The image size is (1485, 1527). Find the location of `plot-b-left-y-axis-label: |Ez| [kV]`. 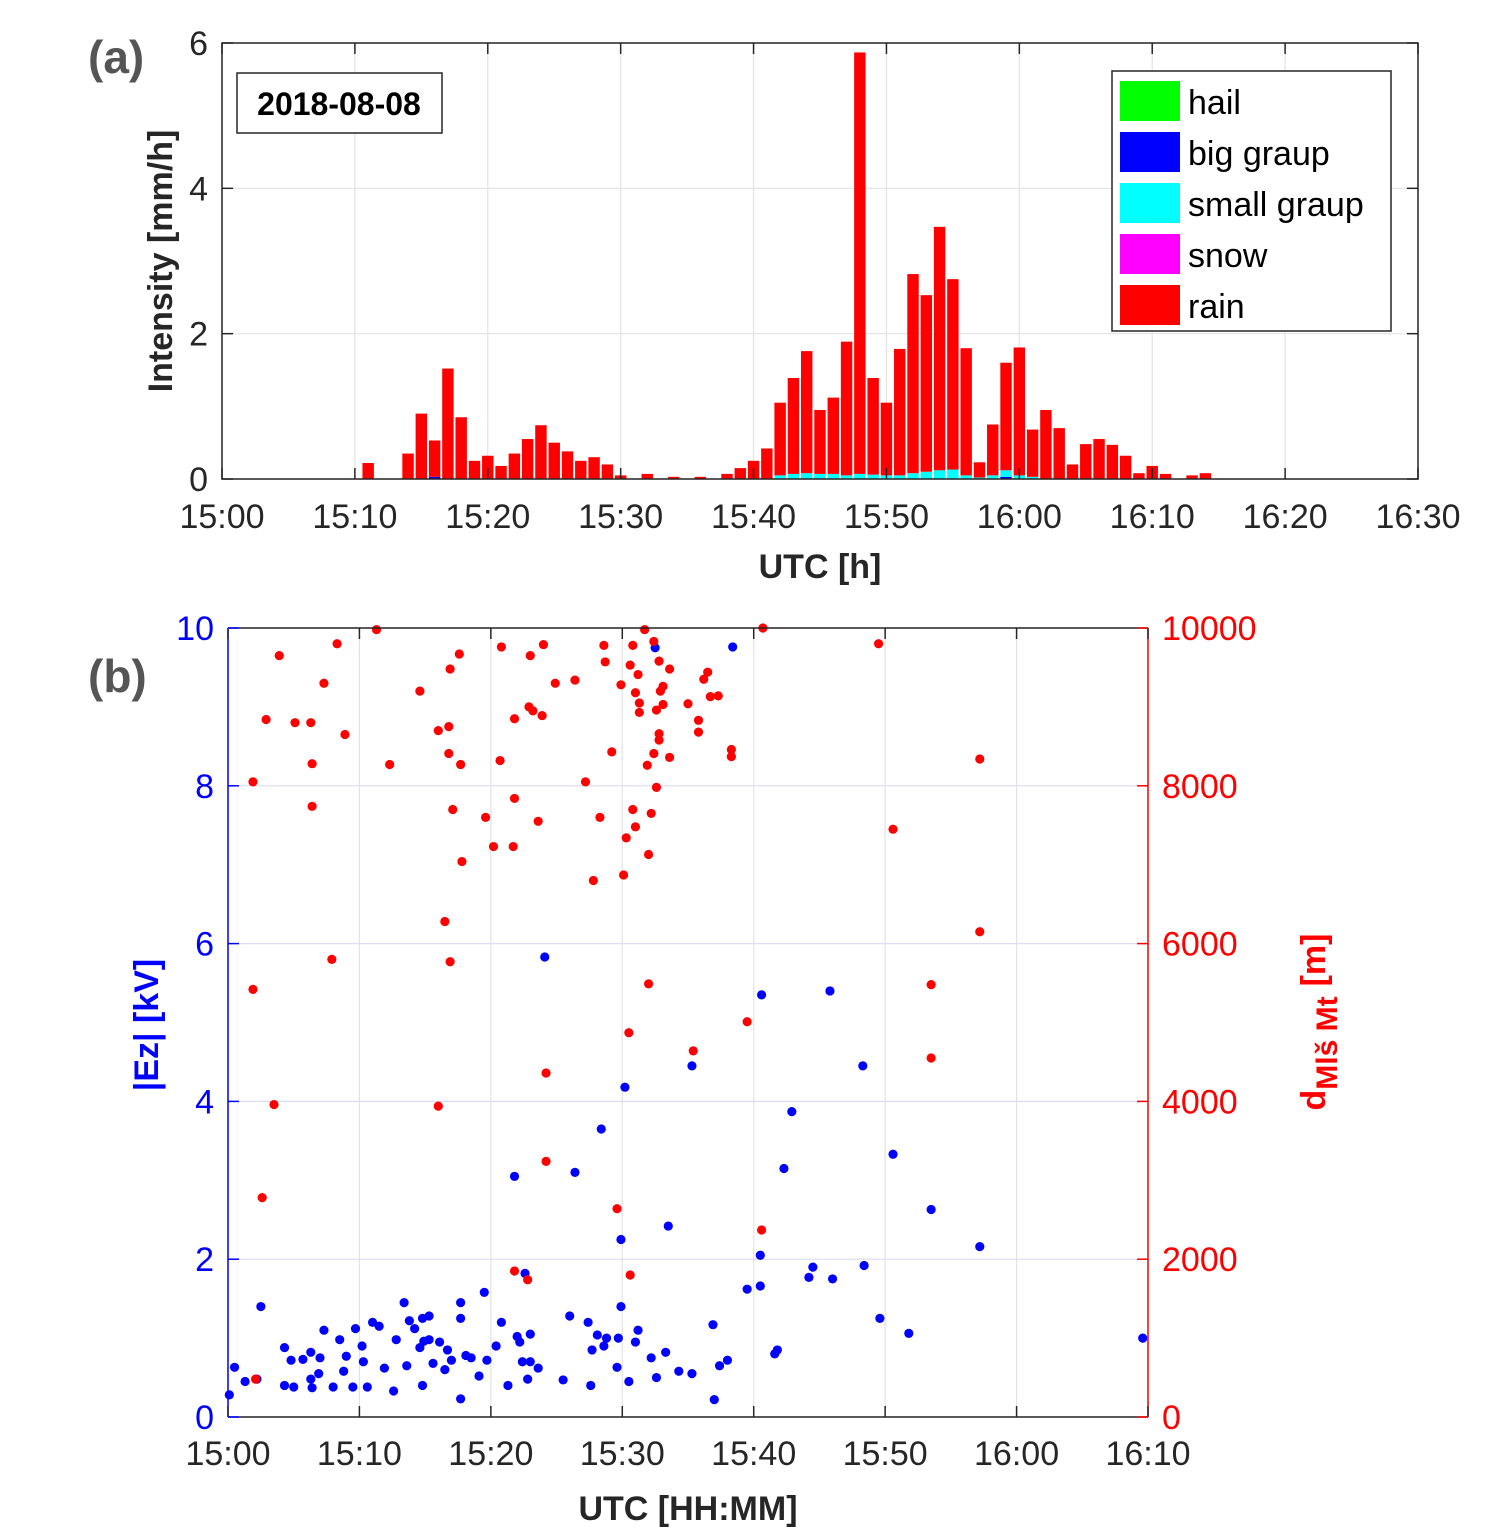

plot-b-left-y-axis-label: |Ez| [kV] is located at coordinates (147, 1025).